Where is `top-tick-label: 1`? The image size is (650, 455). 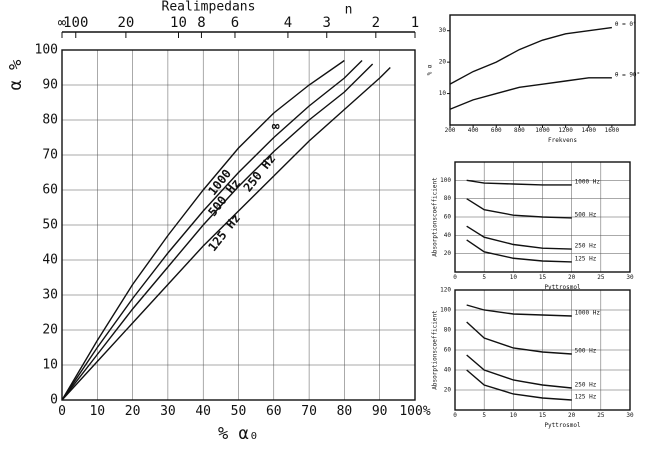 top-tick-label: 1 is located at coordinates (415, 23).